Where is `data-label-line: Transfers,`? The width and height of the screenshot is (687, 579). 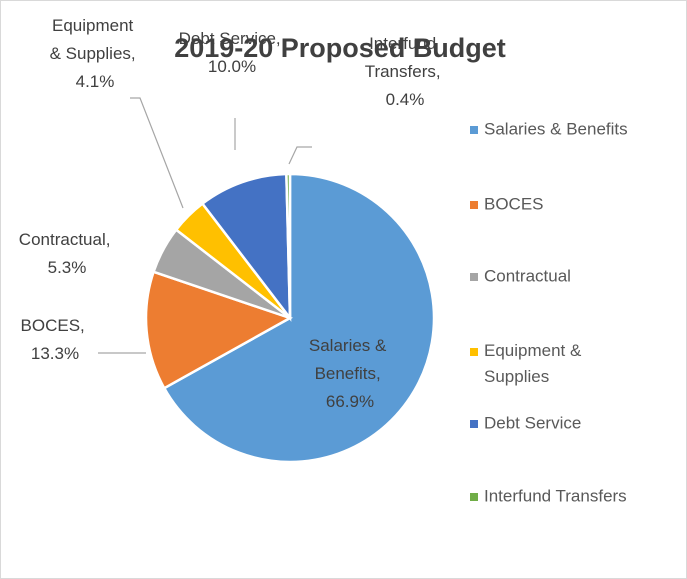
data-label-line: Transfers, is located at coordinates (405, 71).